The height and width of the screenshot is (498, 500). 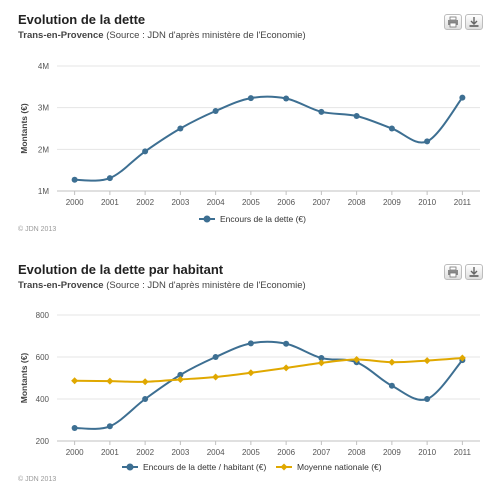 What do you see at coordinates (43, 315) in the screenshot?
I see `y-tick-label: 800` at bounding box center [43, 315].